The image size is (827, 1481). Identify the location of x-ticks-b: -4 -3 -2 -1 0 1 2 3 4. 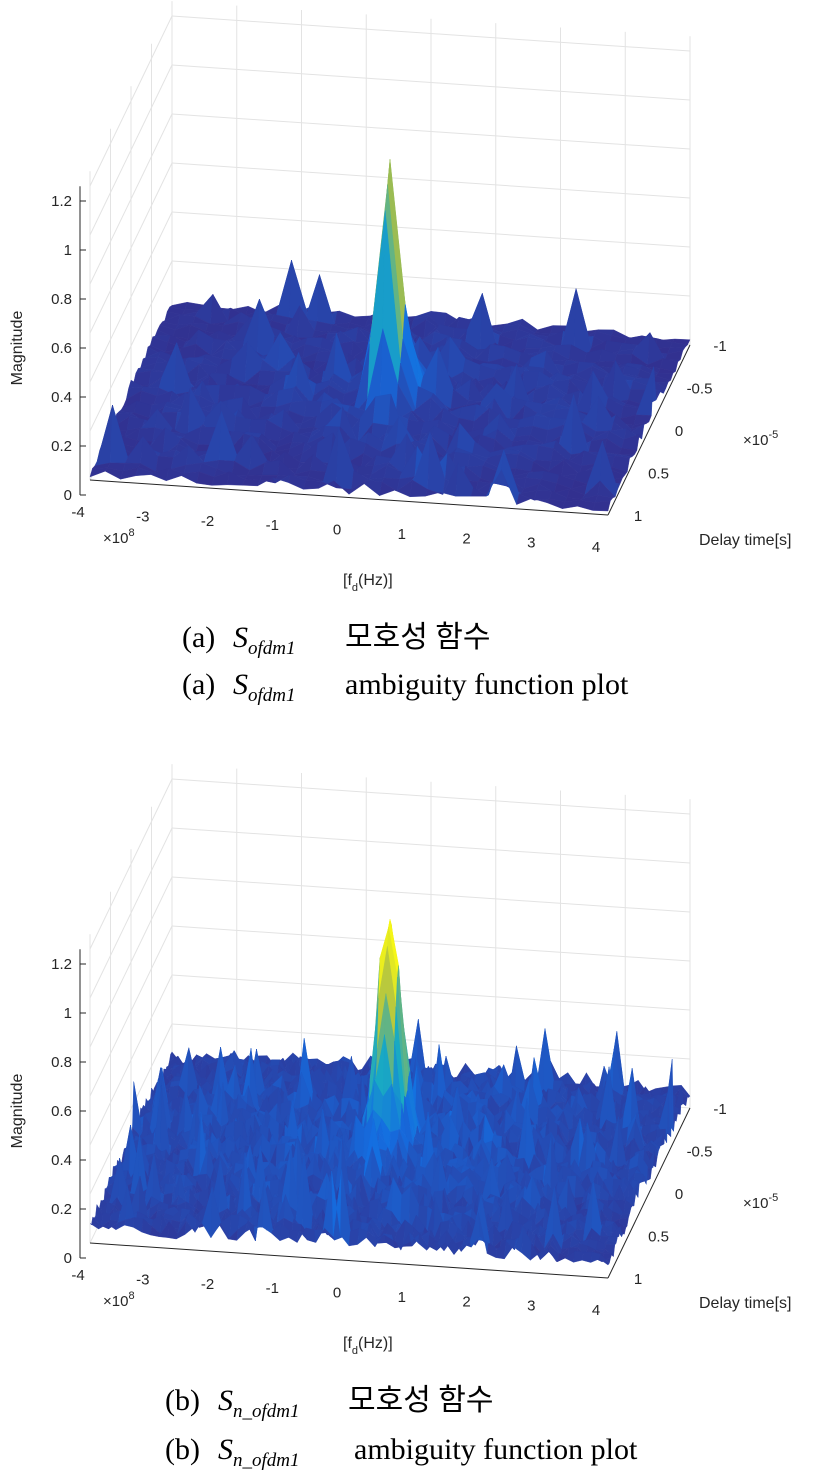
(335, 1293).